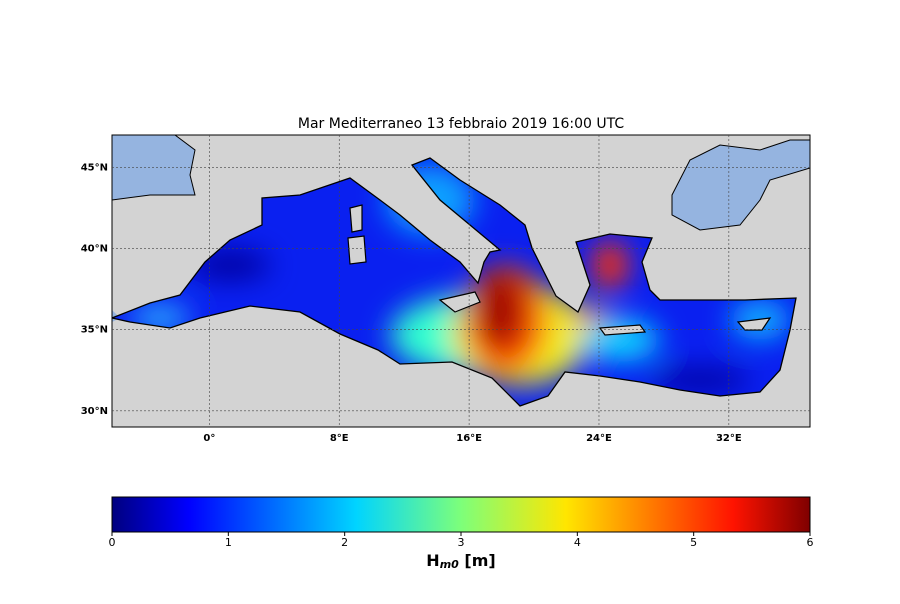 The width and height of the screenshot is (900, 604). Describe the element at coordinates (469, 438) in the screenshot. I see `x-tick-label: 16°E` at that location.